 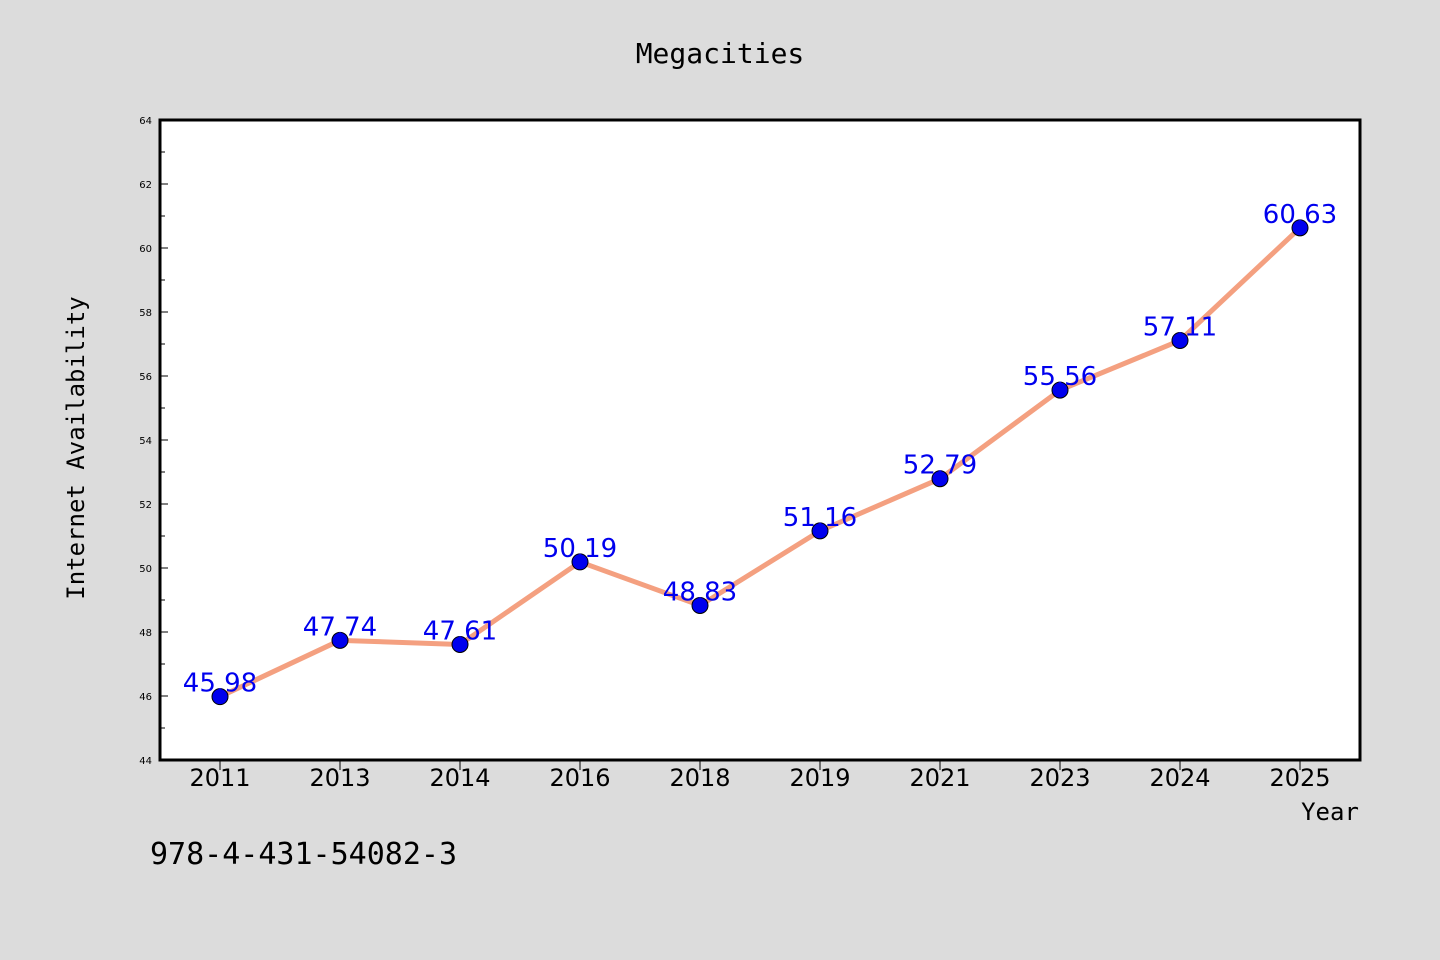 I want to click on y-tick-label: 58, so click(x=145, y=313).